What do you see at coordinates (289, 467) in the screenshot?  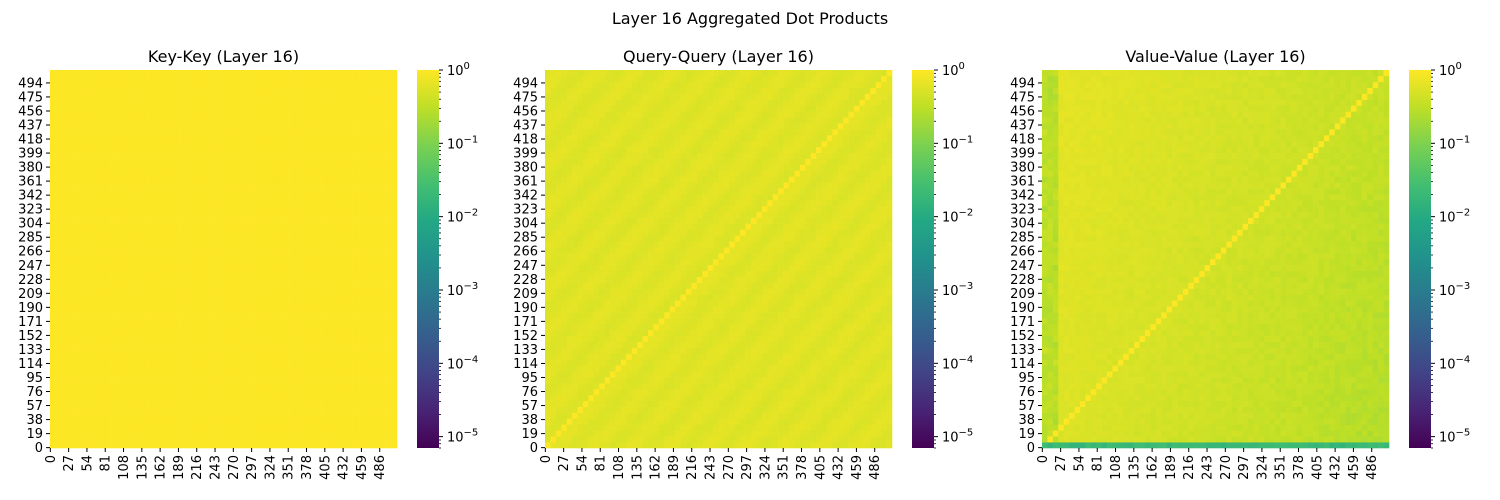 I see `x-tick-label: 351` at bounding box center [289, 467].